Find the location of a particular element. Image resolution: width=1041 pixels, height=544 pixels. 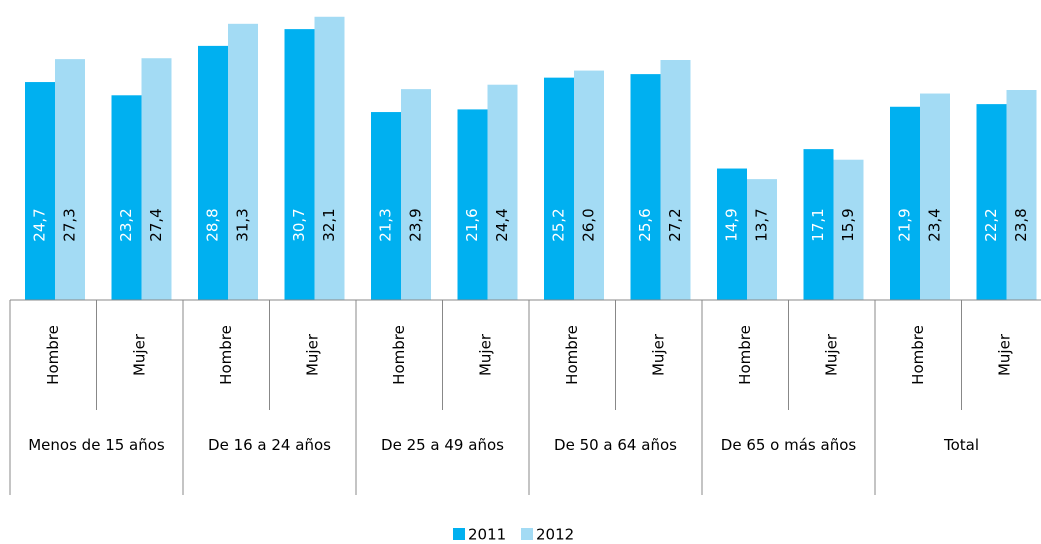

group-label: De 65 o más años is located at coordinates (788, 445).